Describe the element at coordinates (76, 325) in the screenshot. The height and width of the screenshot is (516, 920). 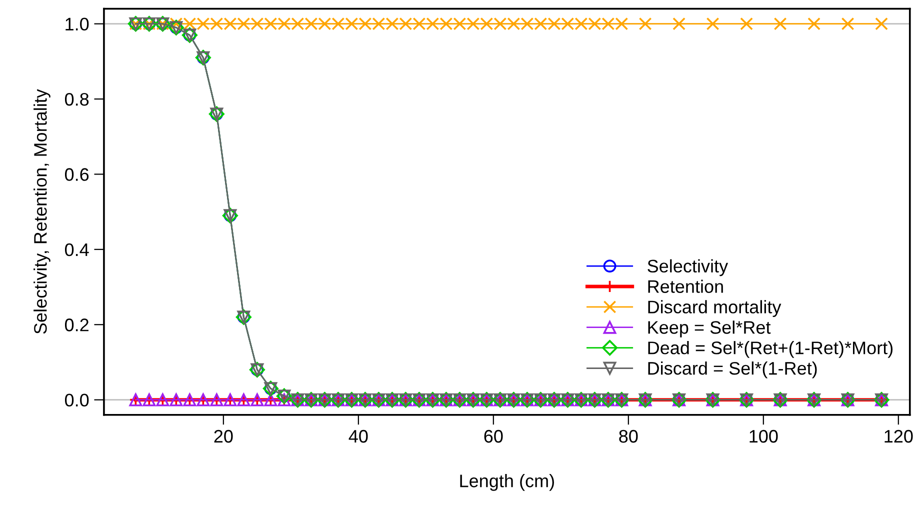
I see `y-tick-label: 0.2` at that location.